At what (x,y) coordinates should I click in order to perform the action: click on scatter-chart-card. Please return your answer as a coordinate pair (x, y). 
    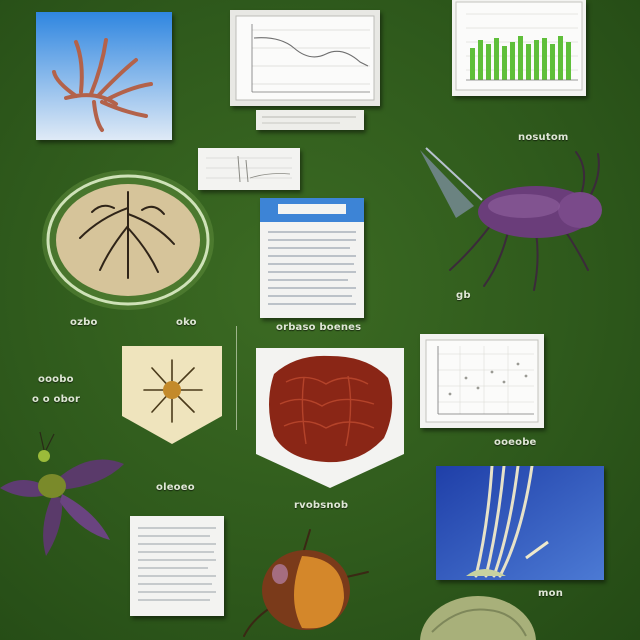
    Looking at the image, I should click on (482, 381).